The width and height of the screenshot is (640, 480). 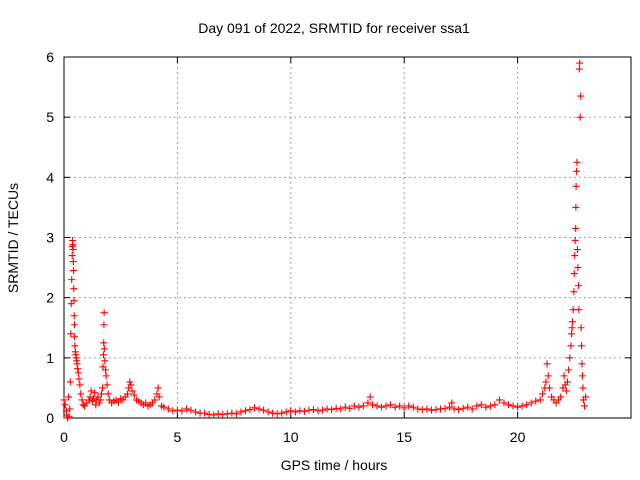 What do you see at coordinates (64, 437) in the screenshot?
I see `x-tick-label: 0` at bounding box center [64, 437].